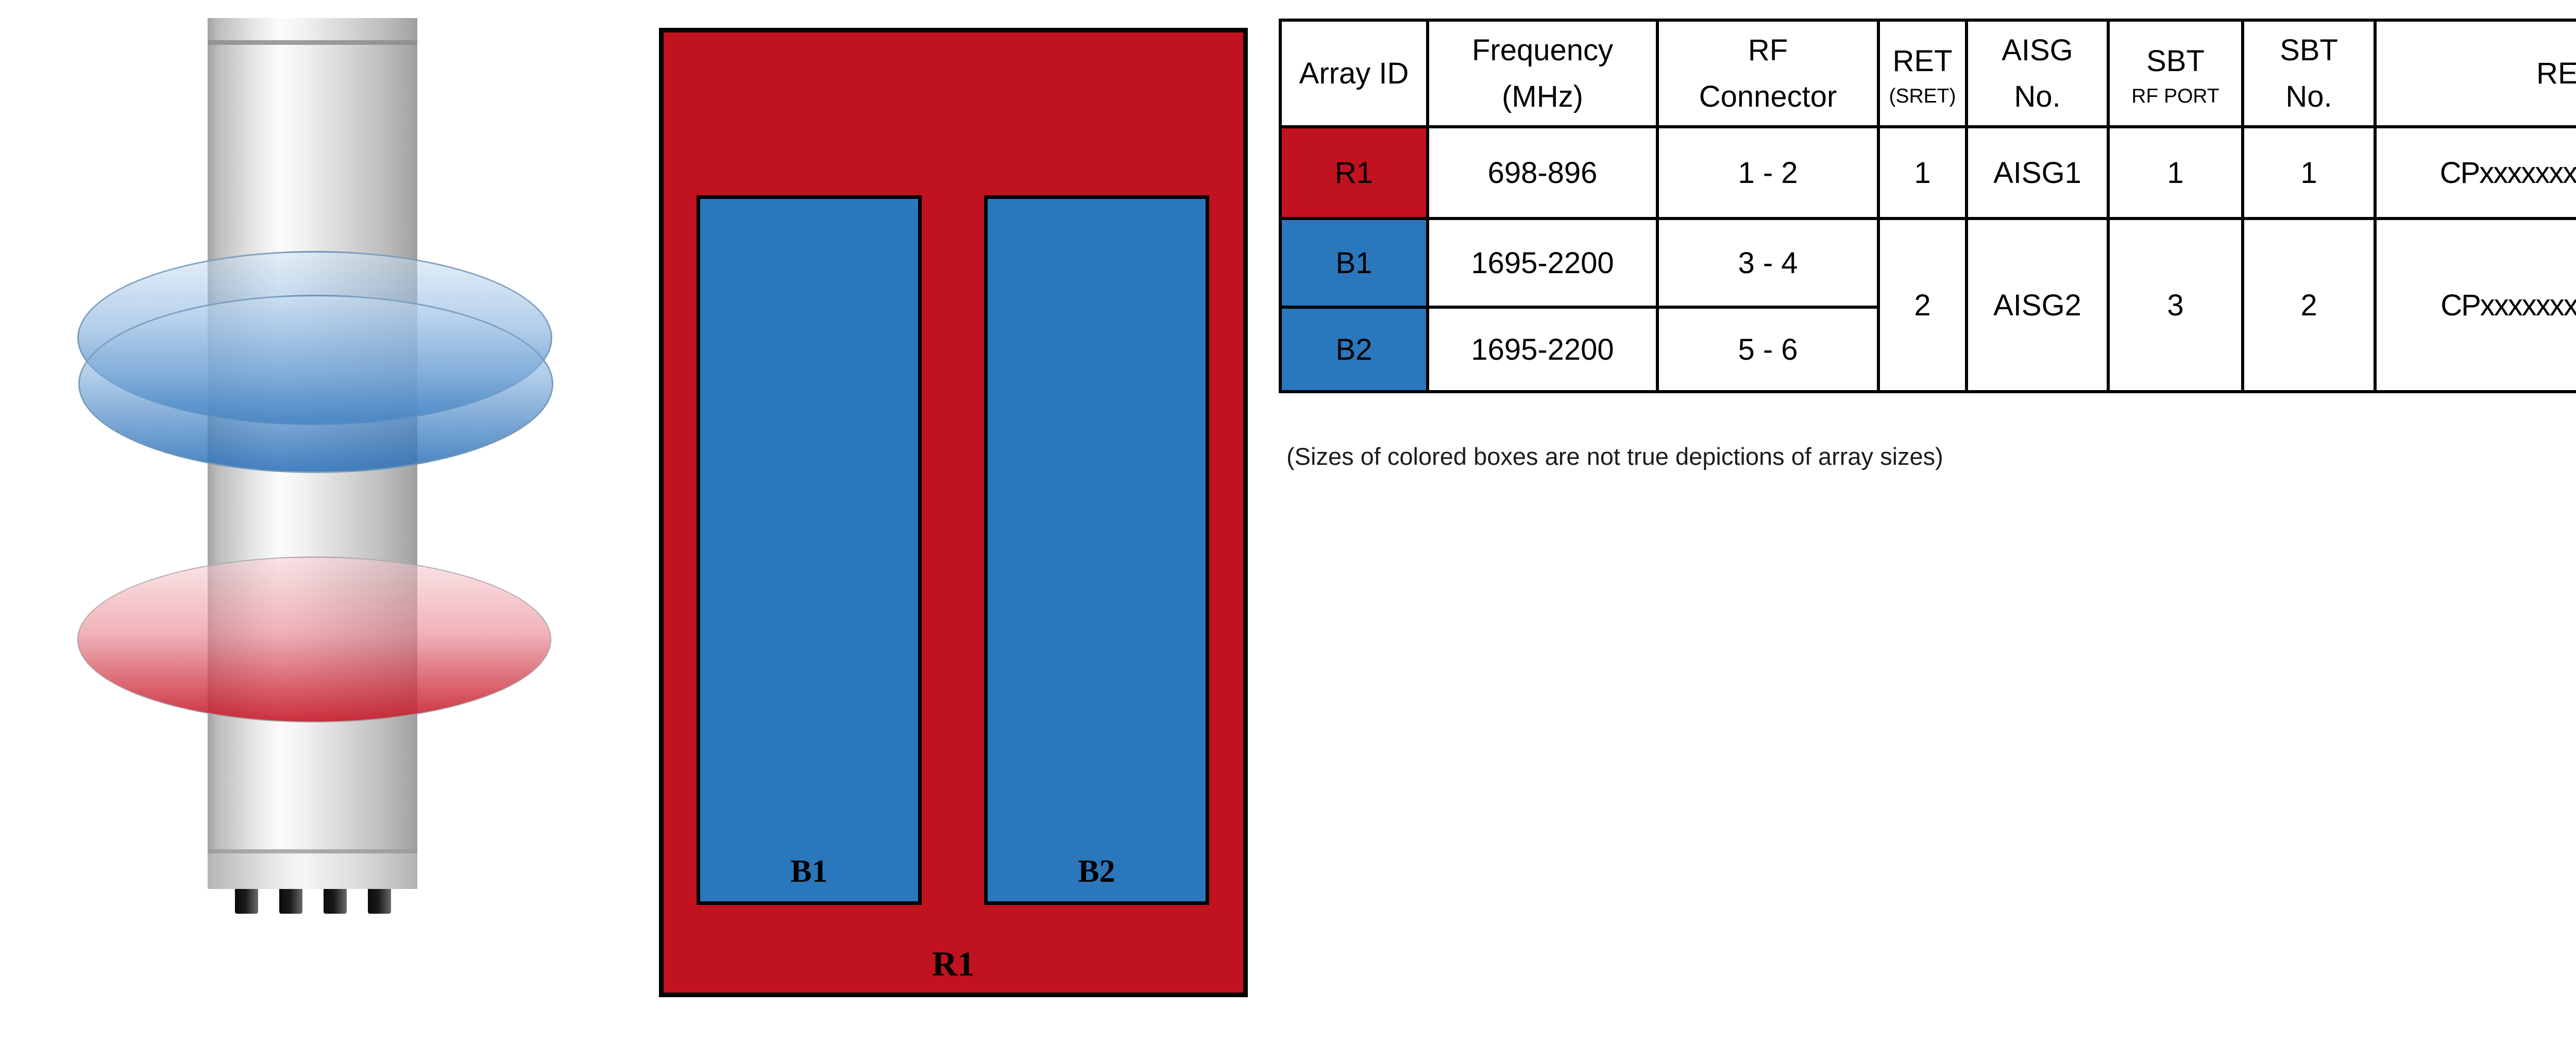 This screenshot has width=2576, height=1041. I want to click on array-region-b1: B1, so click(809, 550).